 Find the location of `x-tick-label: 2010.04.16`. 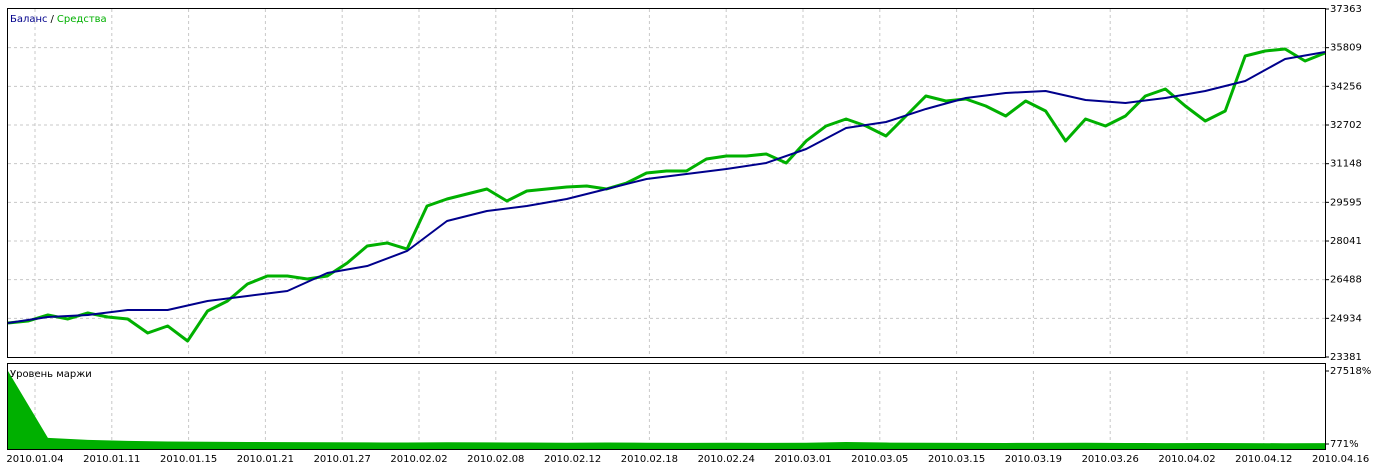

x-tick-label: 2010.04.16 is located at coordinates (1340, 459).